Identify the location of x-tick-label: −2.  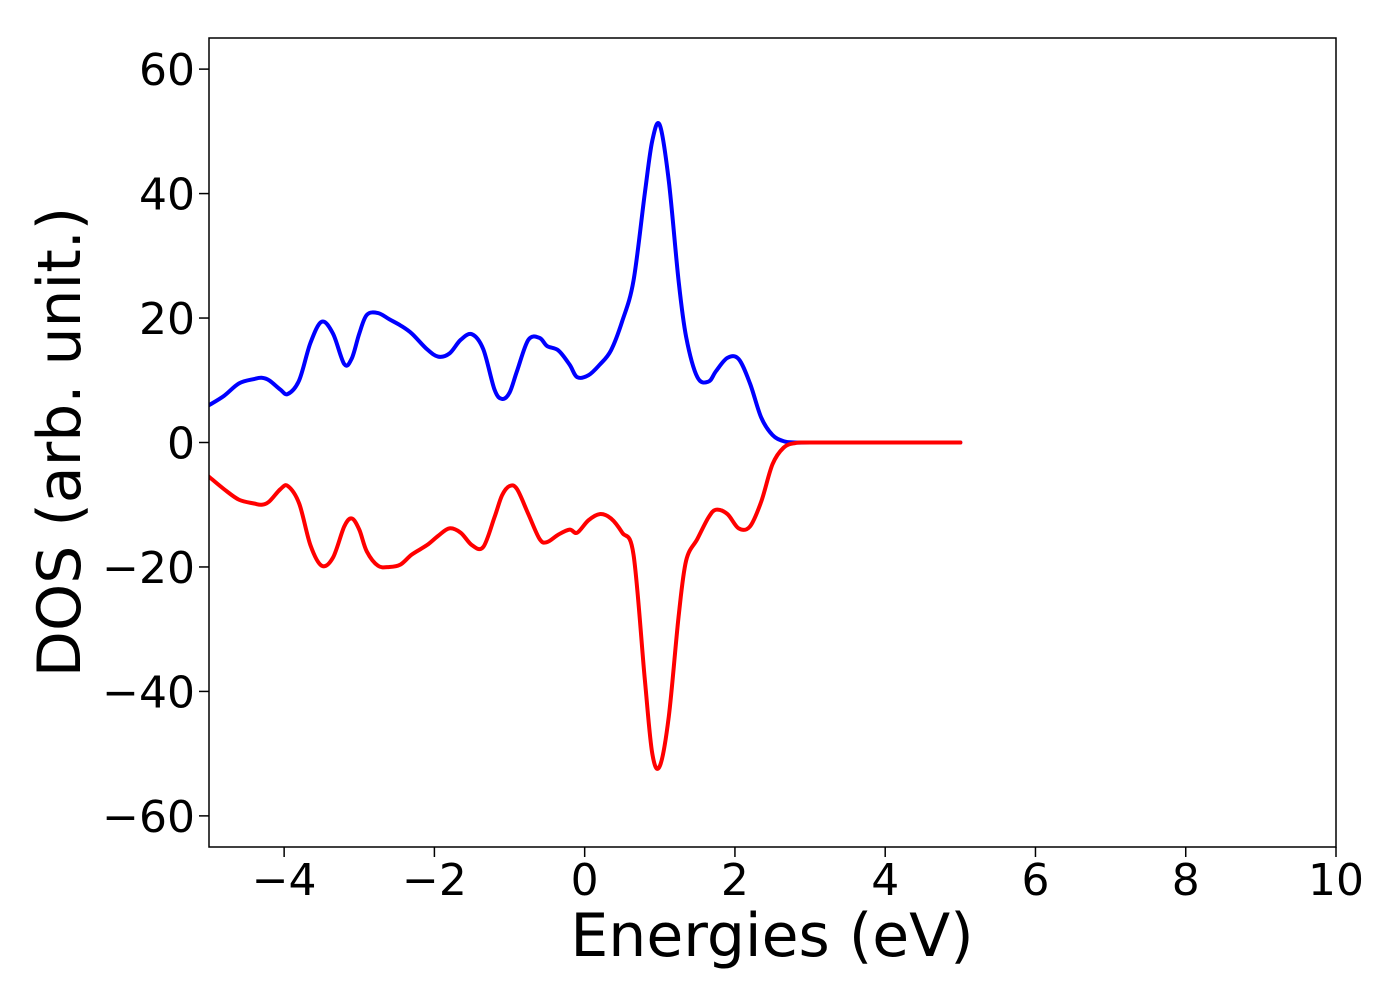
(434, 880).